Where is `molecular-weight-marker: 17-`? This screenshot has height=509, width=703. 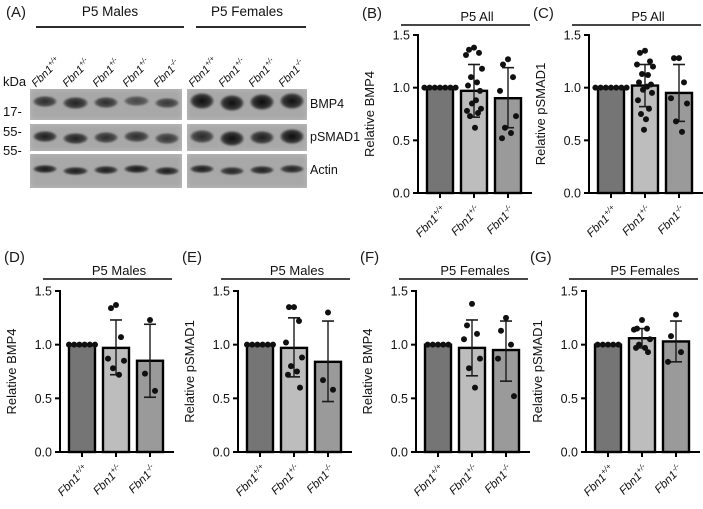
molecular-weight-marker: 17- is located at coordinates (12, 111).